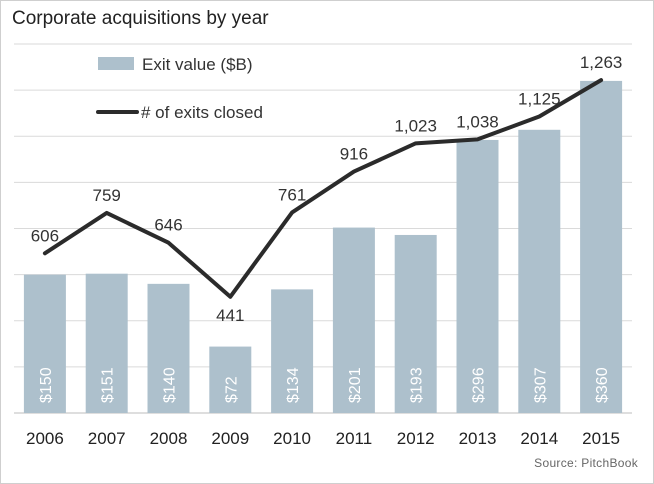 The width and height of the screenshot is (654, 484). What do you see at coordinates (602, 385) in the screenshot?
I see `bar-value-label: $360` at bounding box center [602, 385].